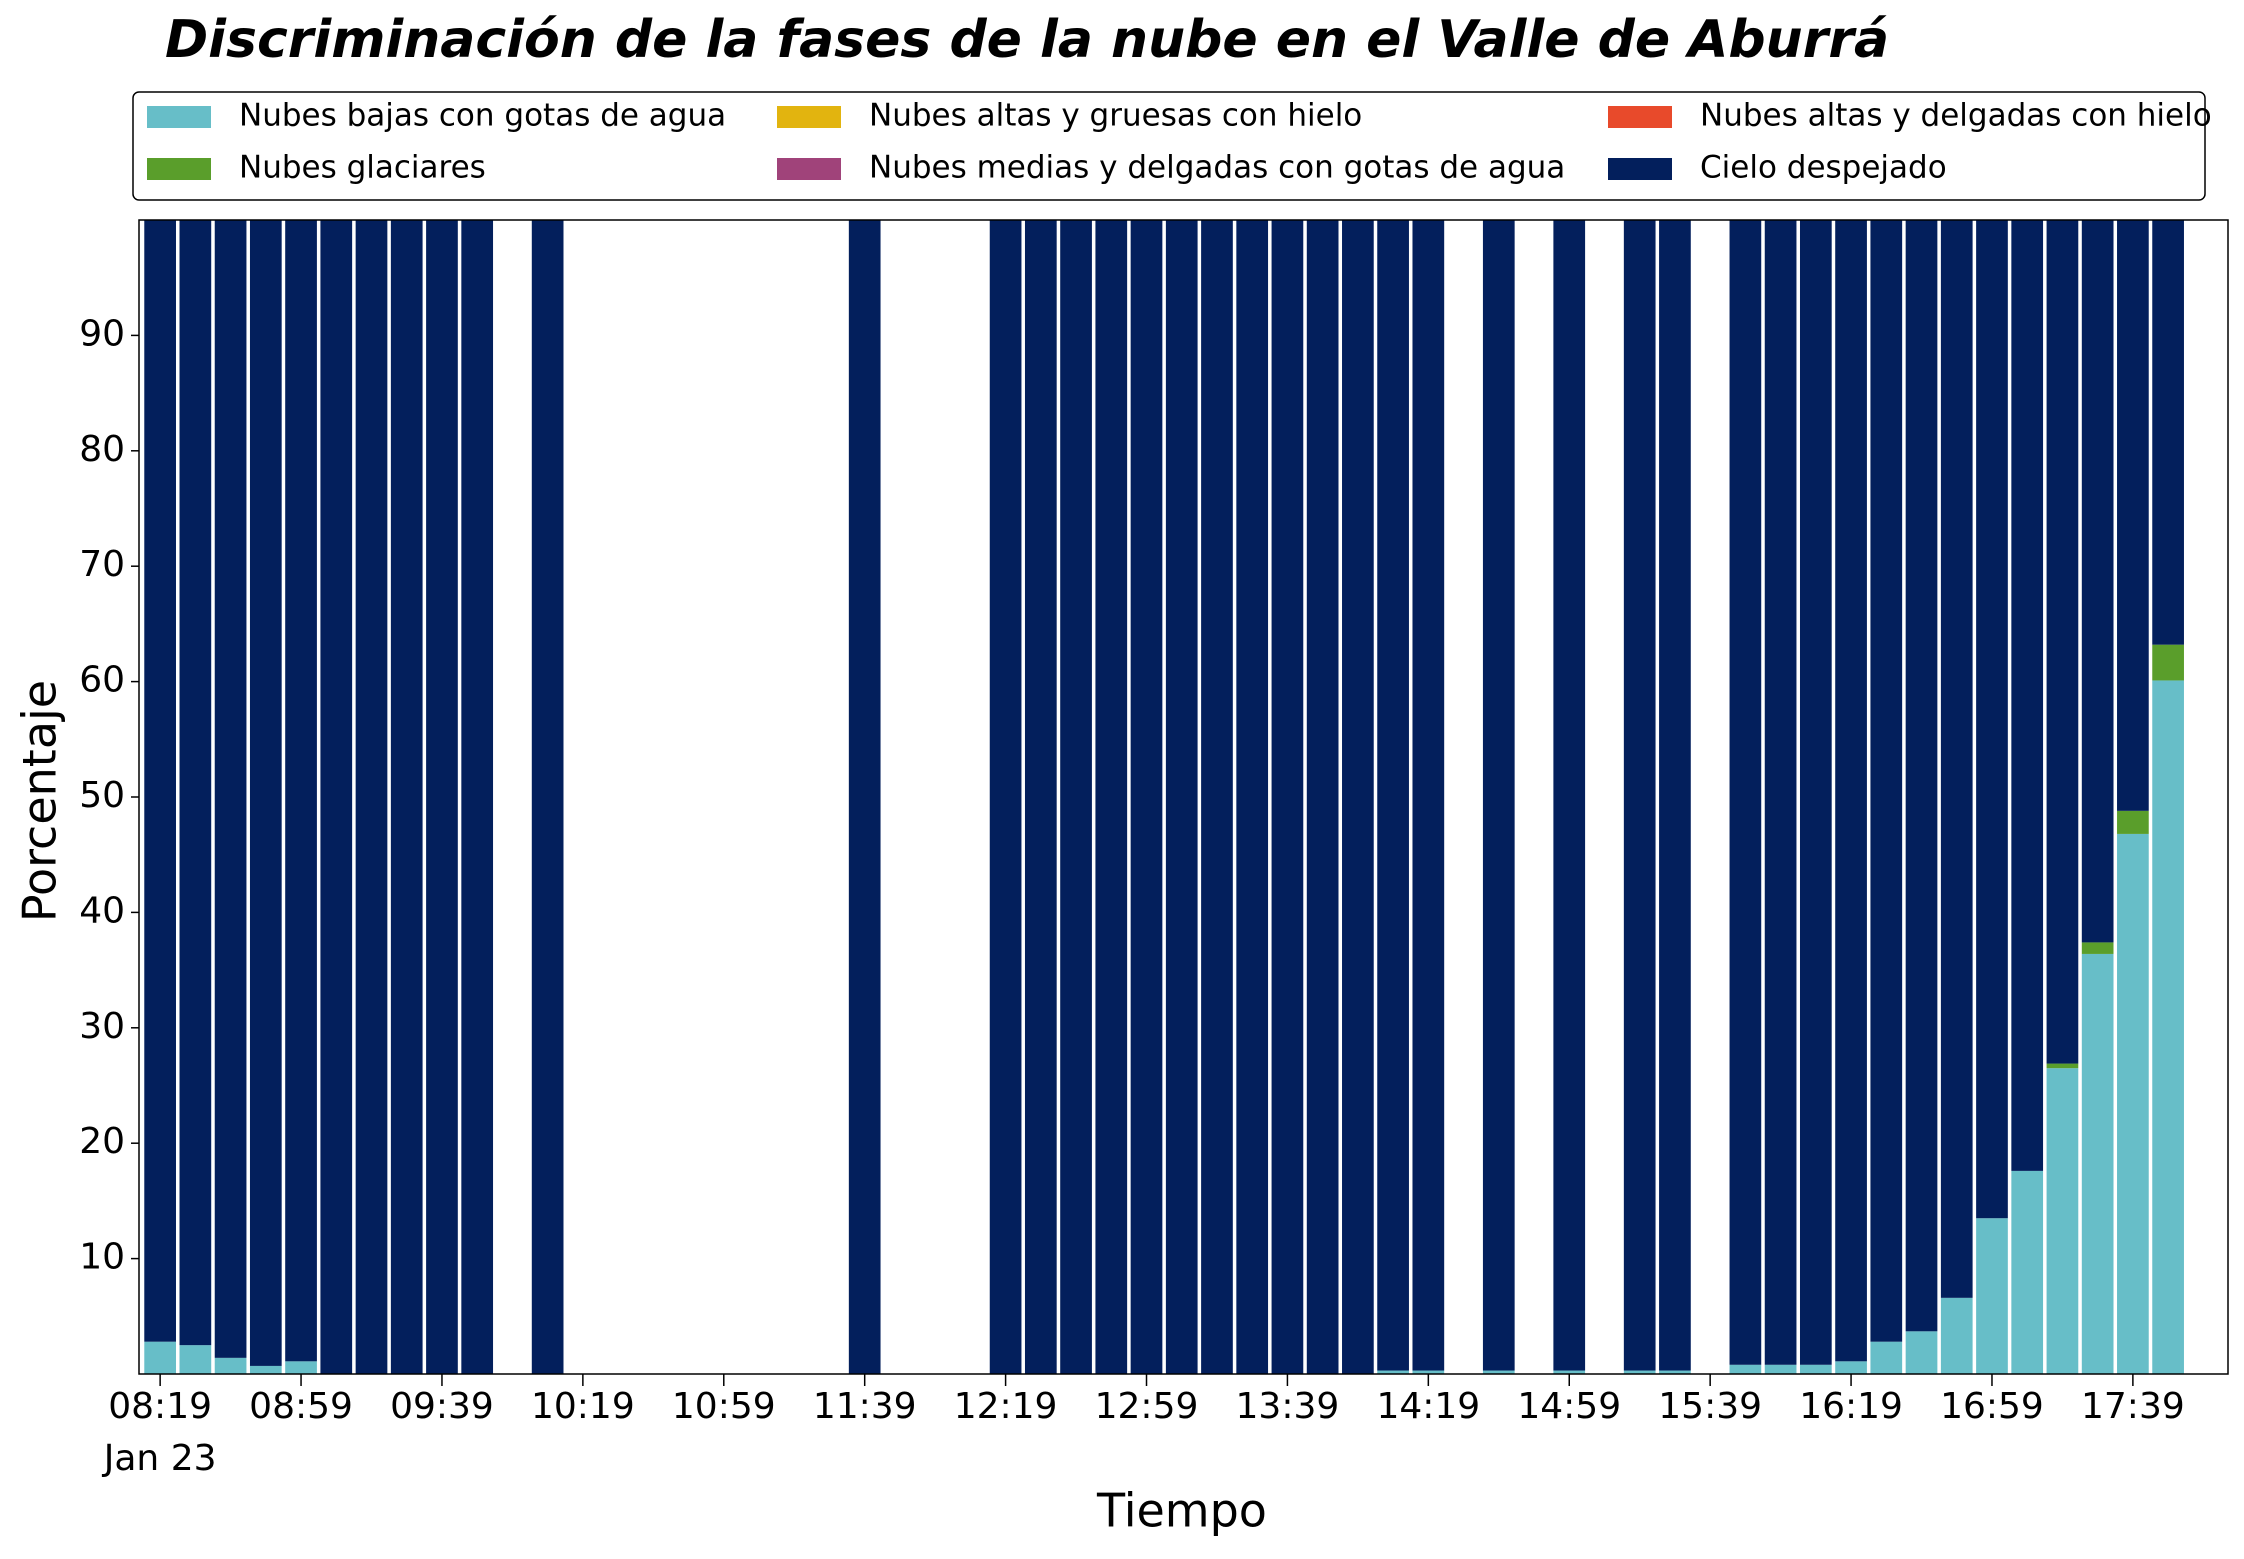 This screenshot has width=2244, height=1559. What do you see at coordinates (1569, 1406) in the screenshot?
I see `x-tick-label: 14:59` at bounding box center [1569, 1406].